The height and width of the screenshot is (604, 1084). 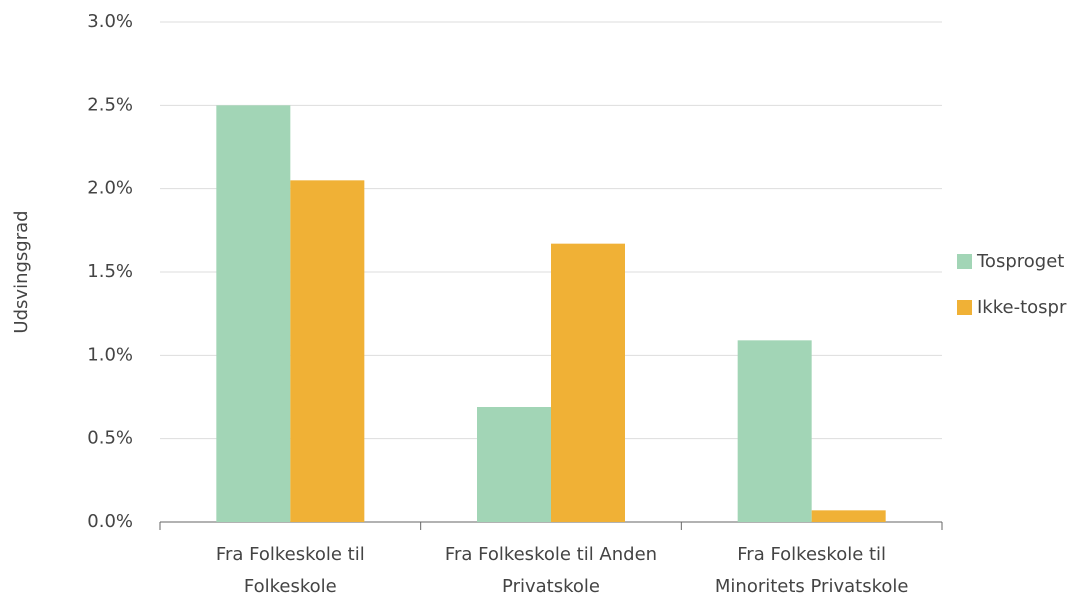 I want to click on x-tick-label: Privatskole, so click(x=551, y=586).